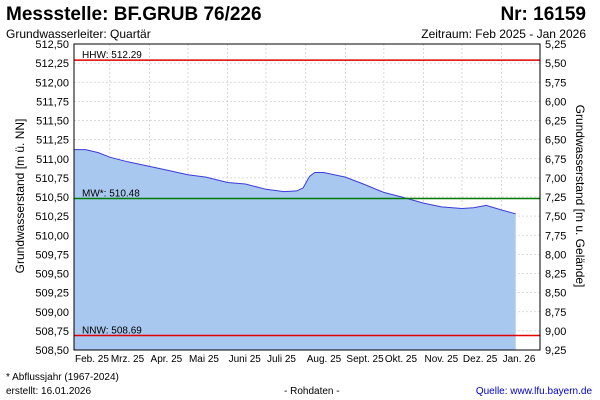 The height and width of the screenshot is (400, 600). What do you see at coordinates (52, 45) in the screenshot?
I see `y-tick-label-left: 512,50` at bounding box center [52, 45].